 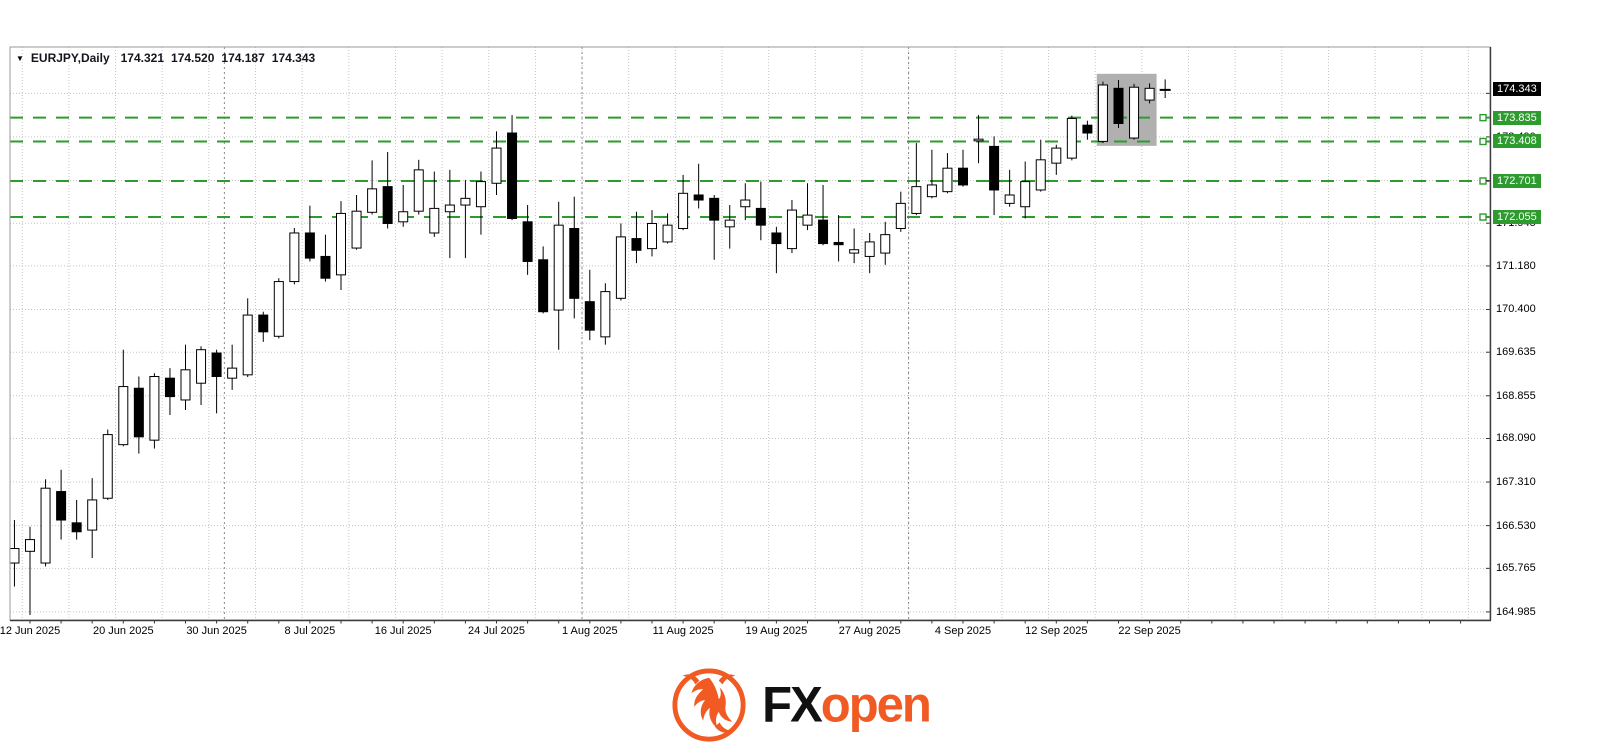 What do you see at coordinates (1149, 631) in the screenshot?
I see `date-axis-label: 22 Sep 2025` at bounding box center [1149, 631].